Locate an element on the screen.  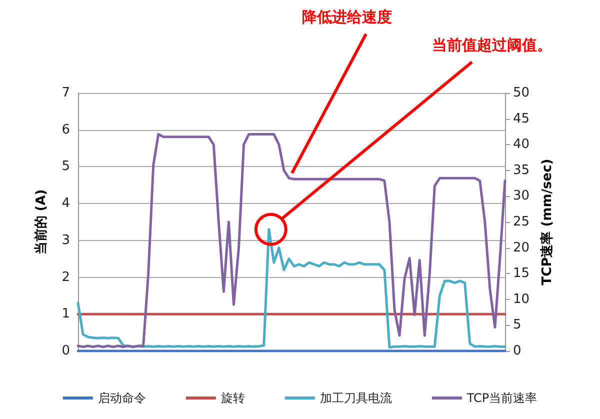
y2-tick-label: 10 is located at coordinates (521, 299).